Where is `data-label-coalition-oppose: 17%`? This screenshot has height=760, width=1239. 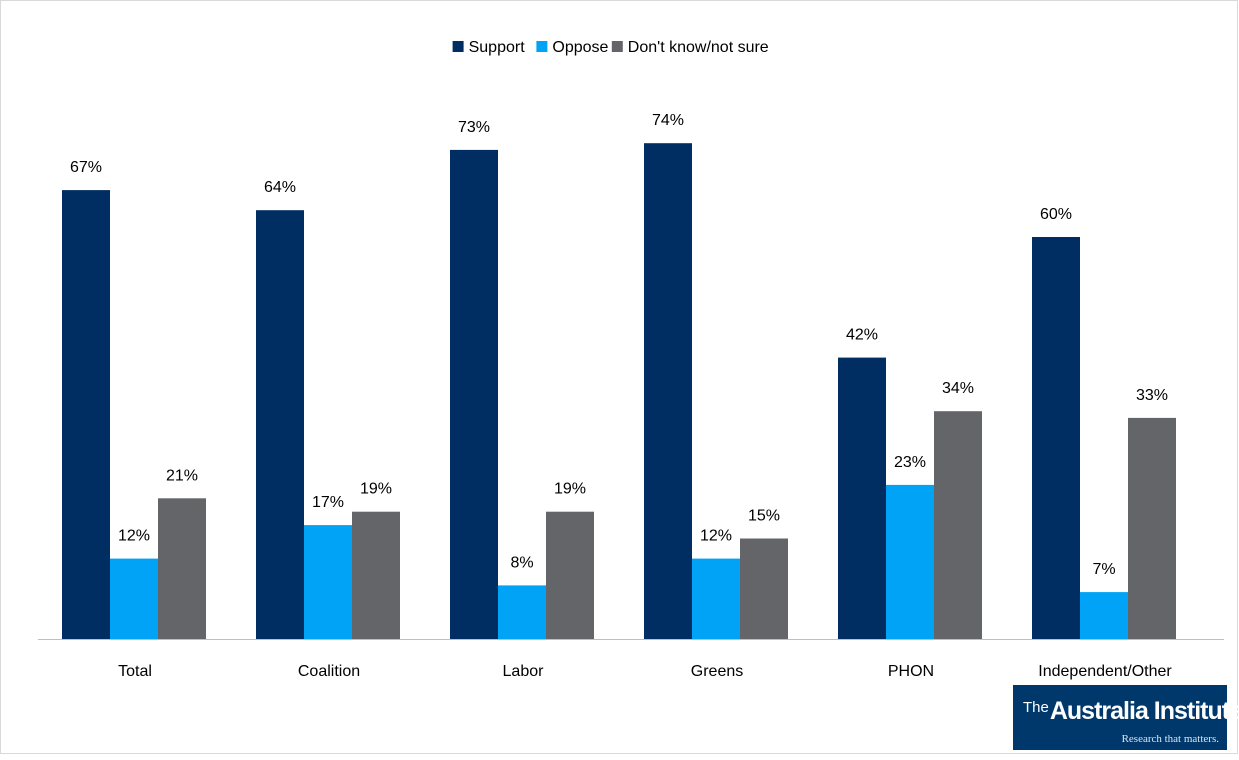
data-label-coalition-oppose: 17% is located at coordinates (328, 502).